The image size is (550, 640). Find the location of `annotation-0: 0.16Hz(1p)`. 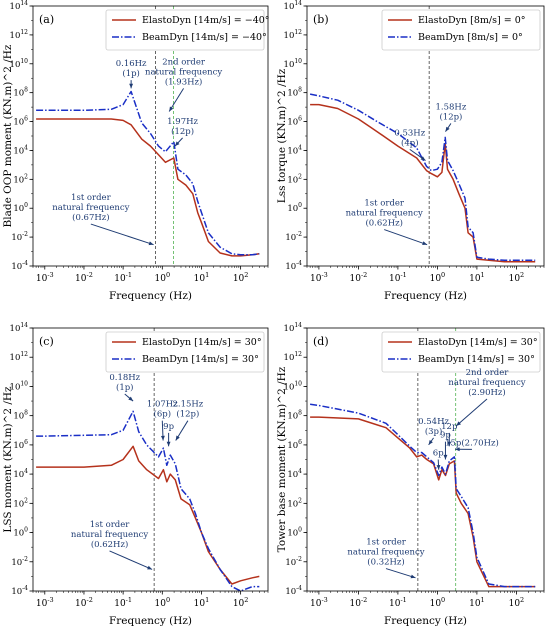

annotation-0: 0.16Hz(1p) is located at coordinates (131, 73).